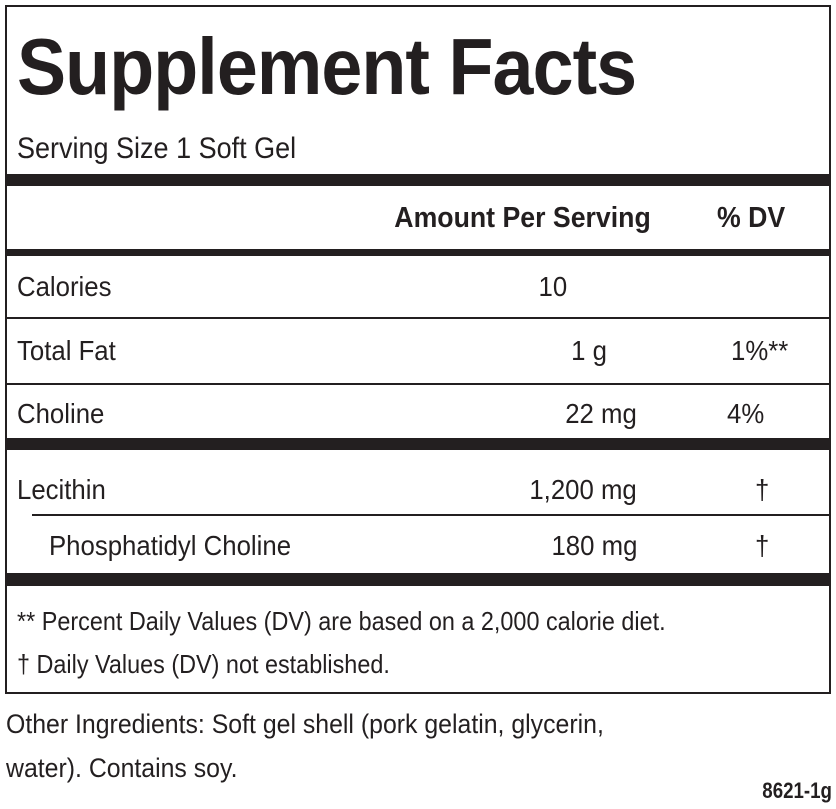 The height and width of the screenshot is (809, 836). Describe the element at coordinates (522, 218) in the screenshot. I see `amount-per-serving-header: Amount Per Serving` at that location.